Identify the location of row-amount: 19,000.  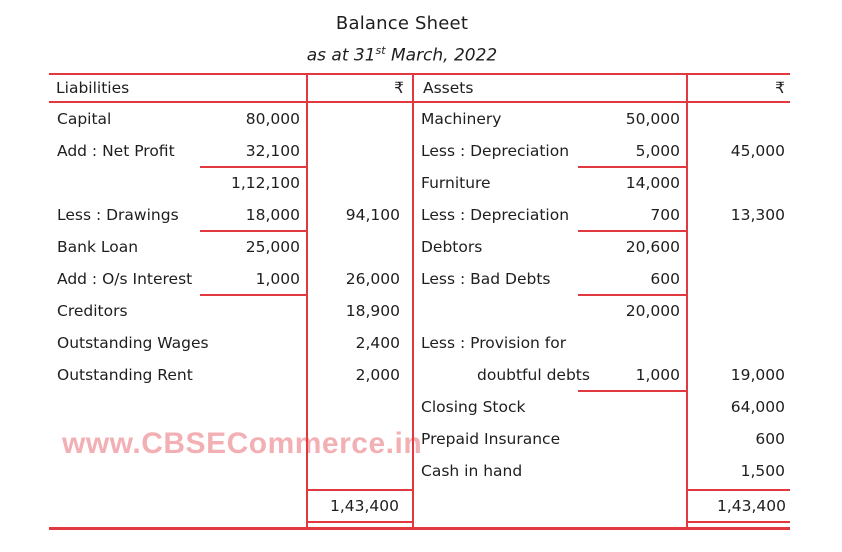
(757, 375).